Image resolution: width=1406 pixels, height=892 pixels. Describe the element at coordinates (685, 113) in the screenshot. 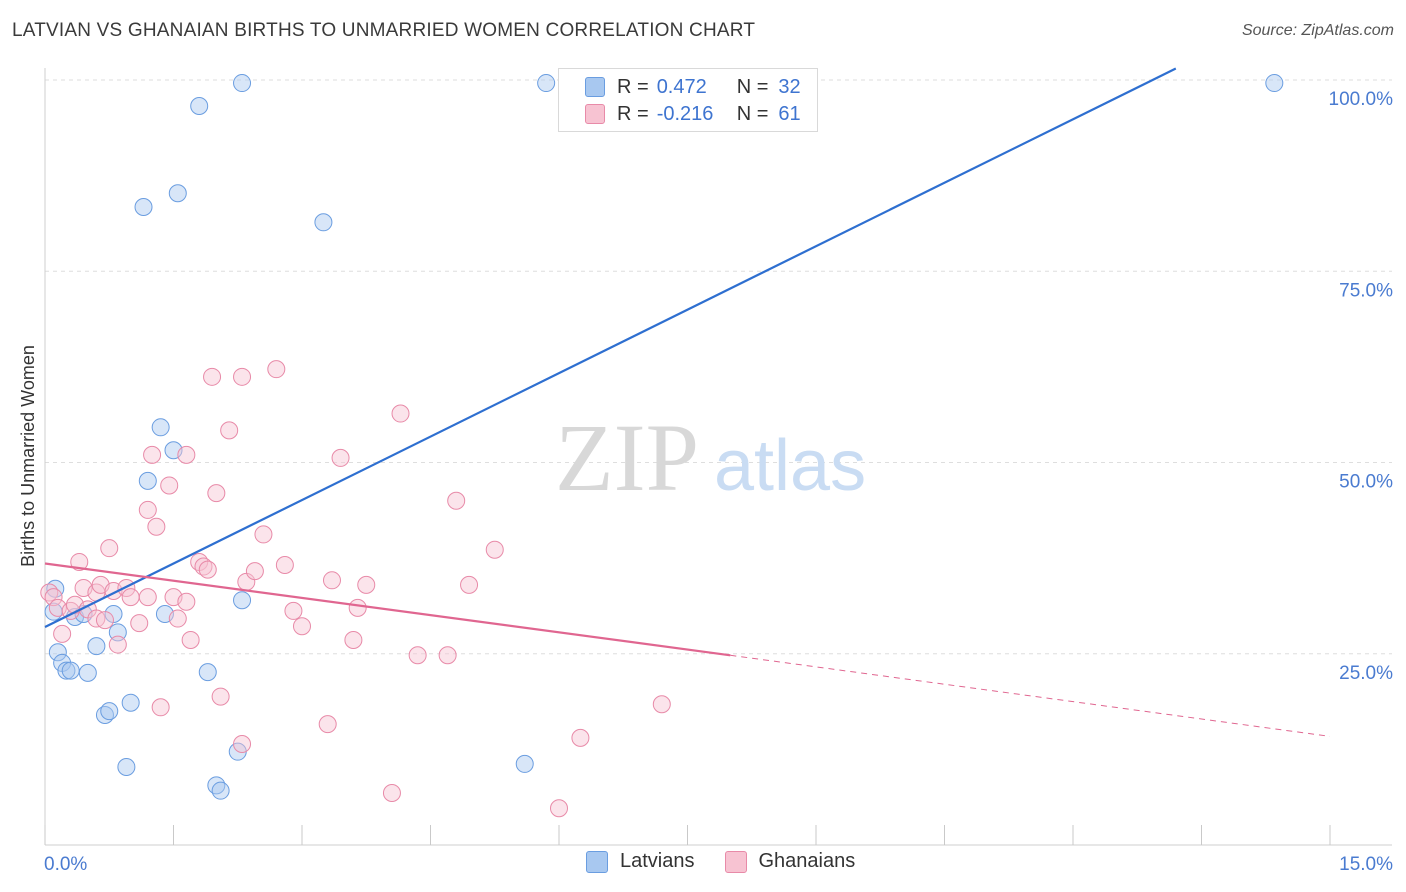

I see `ghanaians-r-value: -0.216` at that location.